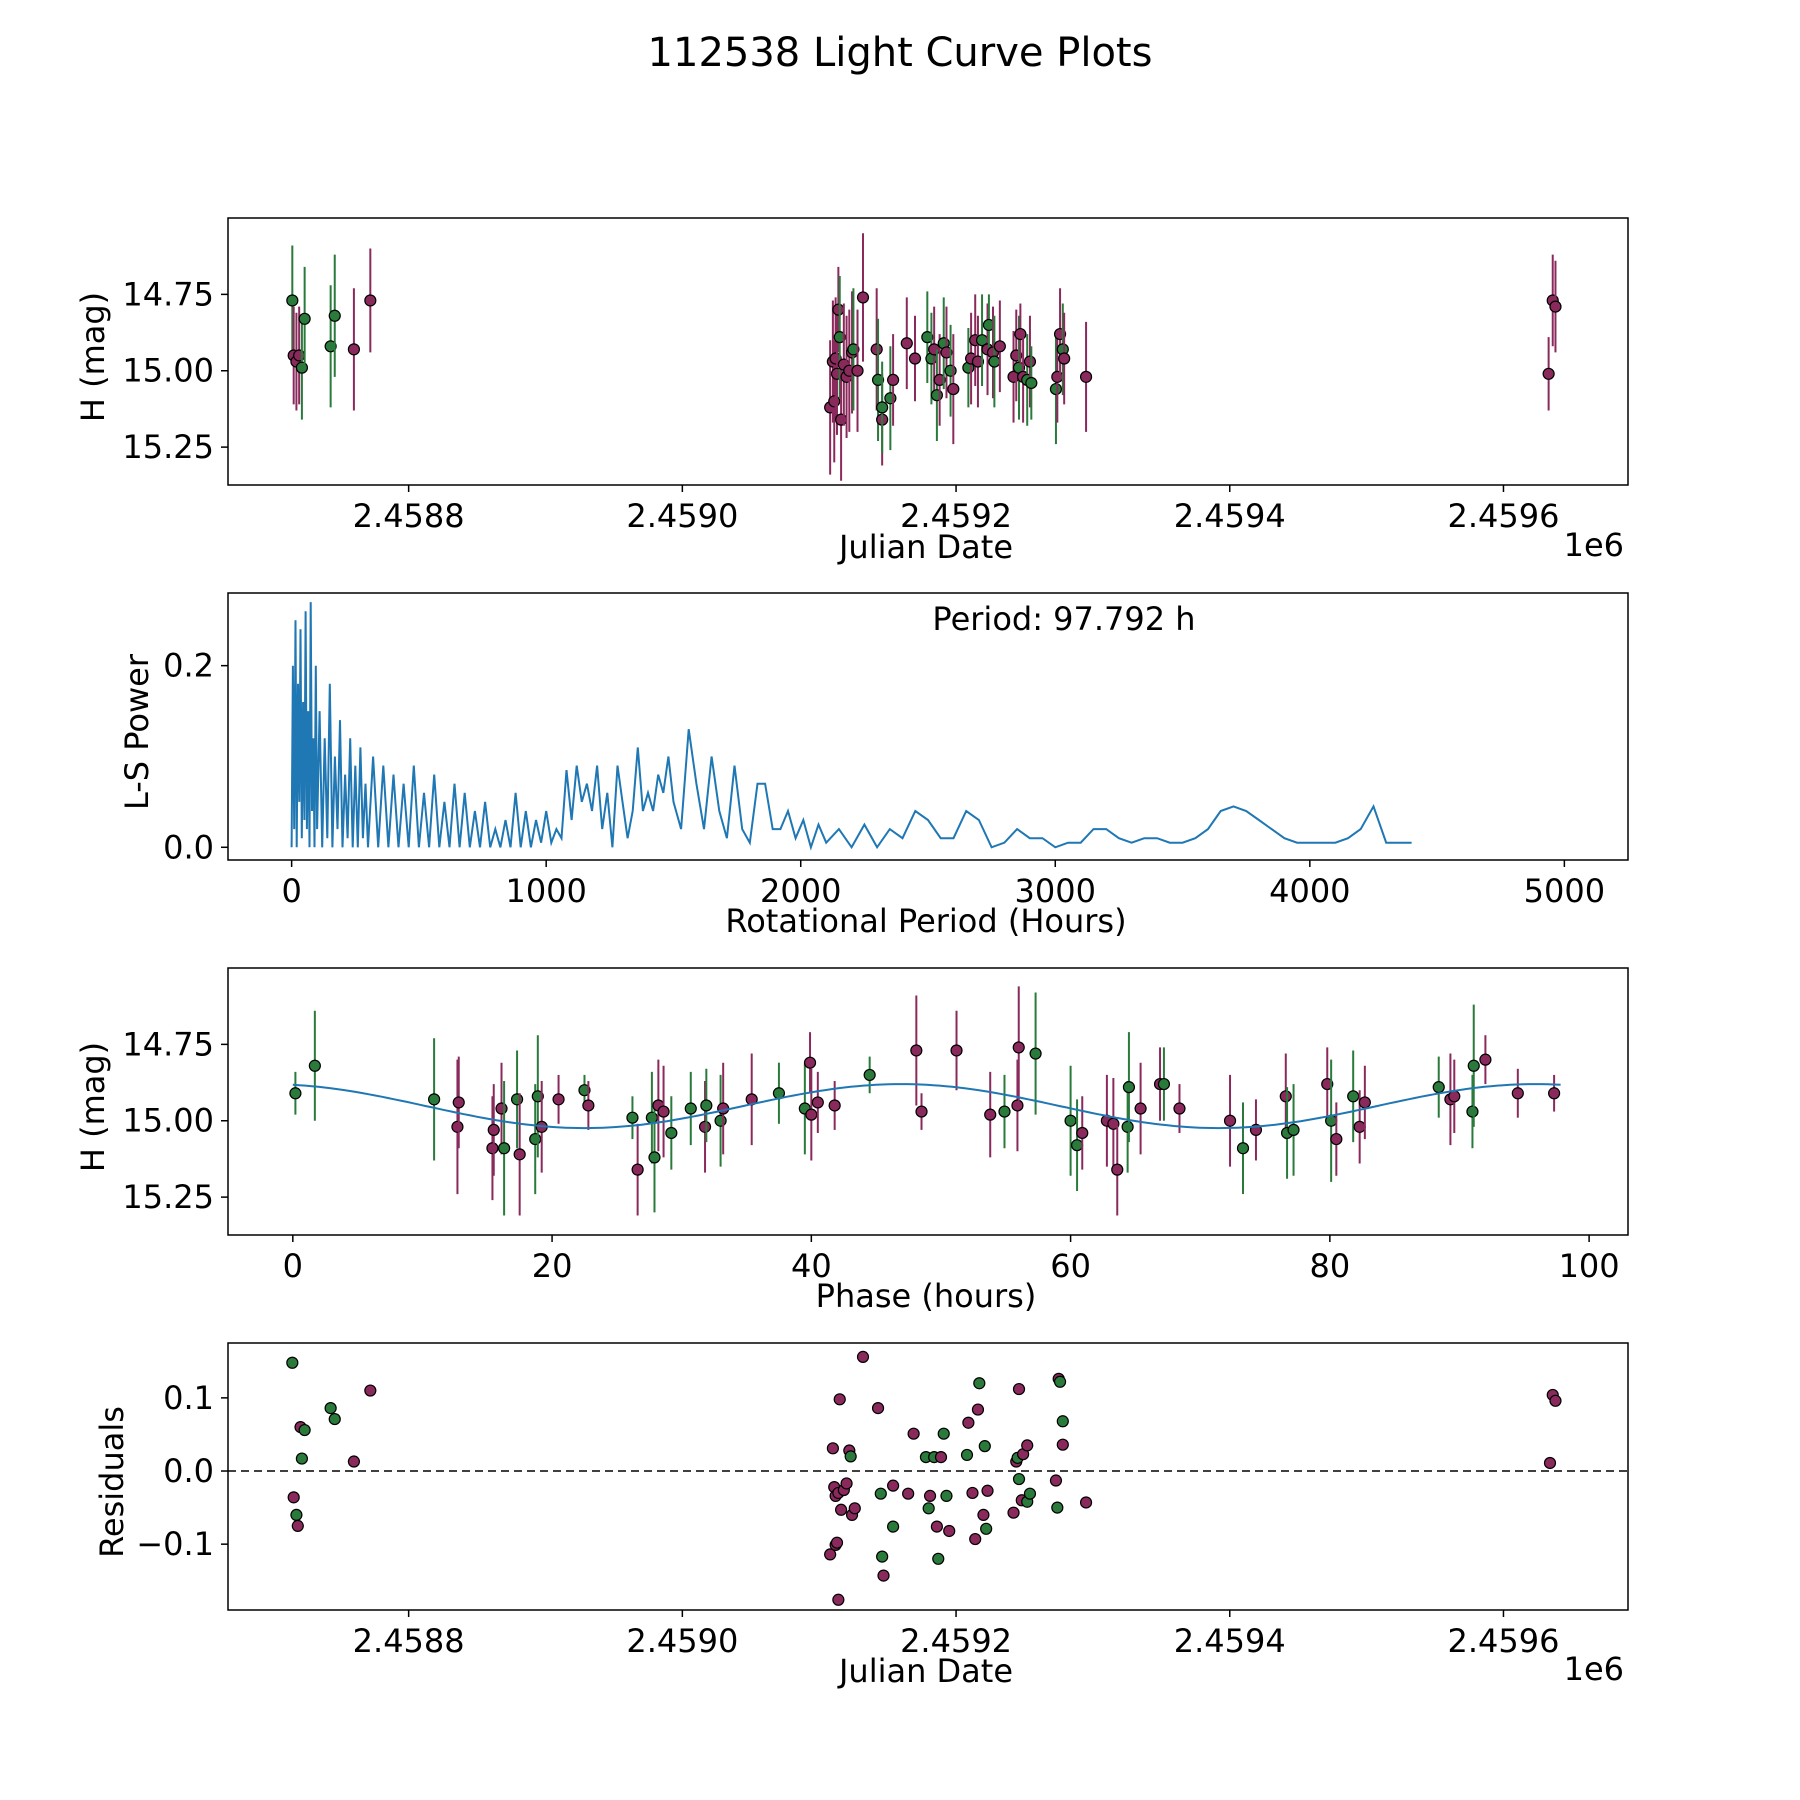 The width and height of the screenshot is (1800, 1800). I want to click on periodogram-xtick-label: 4000, so click(1309, 891).